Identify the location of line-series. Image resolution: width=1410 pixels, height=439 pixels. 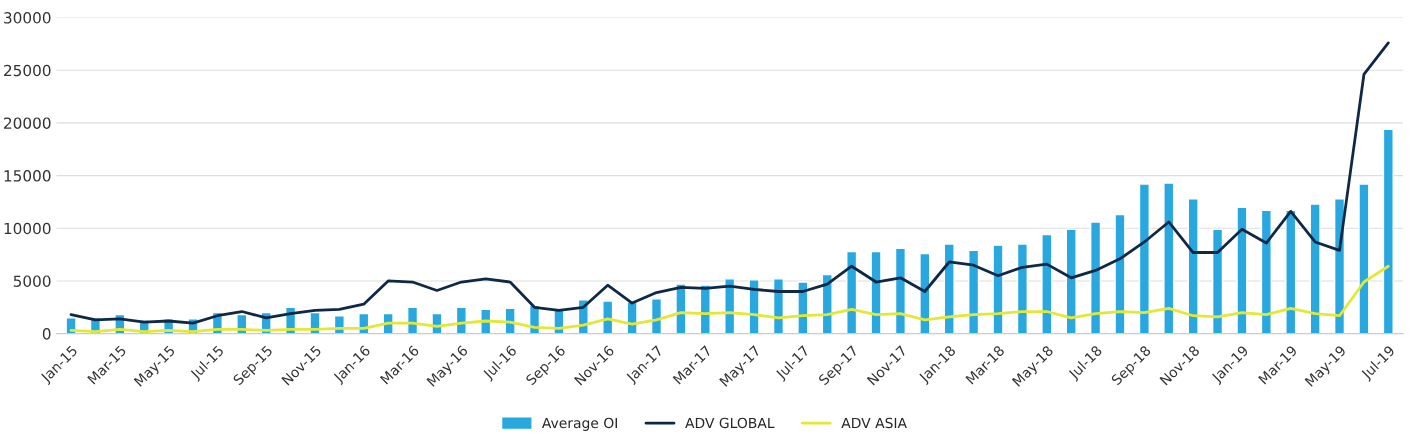
(729, 298).